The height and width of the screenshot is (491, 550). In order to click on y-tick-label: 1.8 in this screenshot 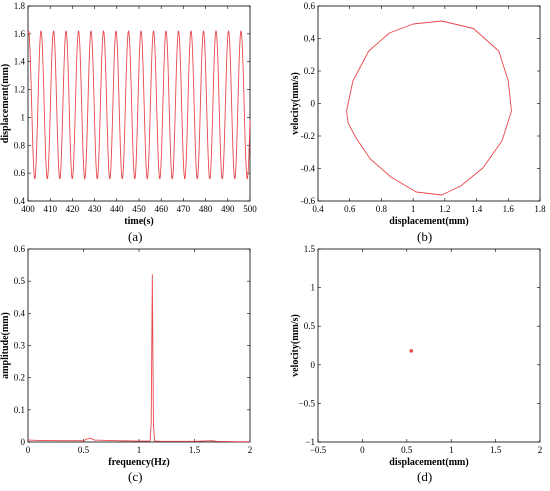, I will do `click(20, 6)`.